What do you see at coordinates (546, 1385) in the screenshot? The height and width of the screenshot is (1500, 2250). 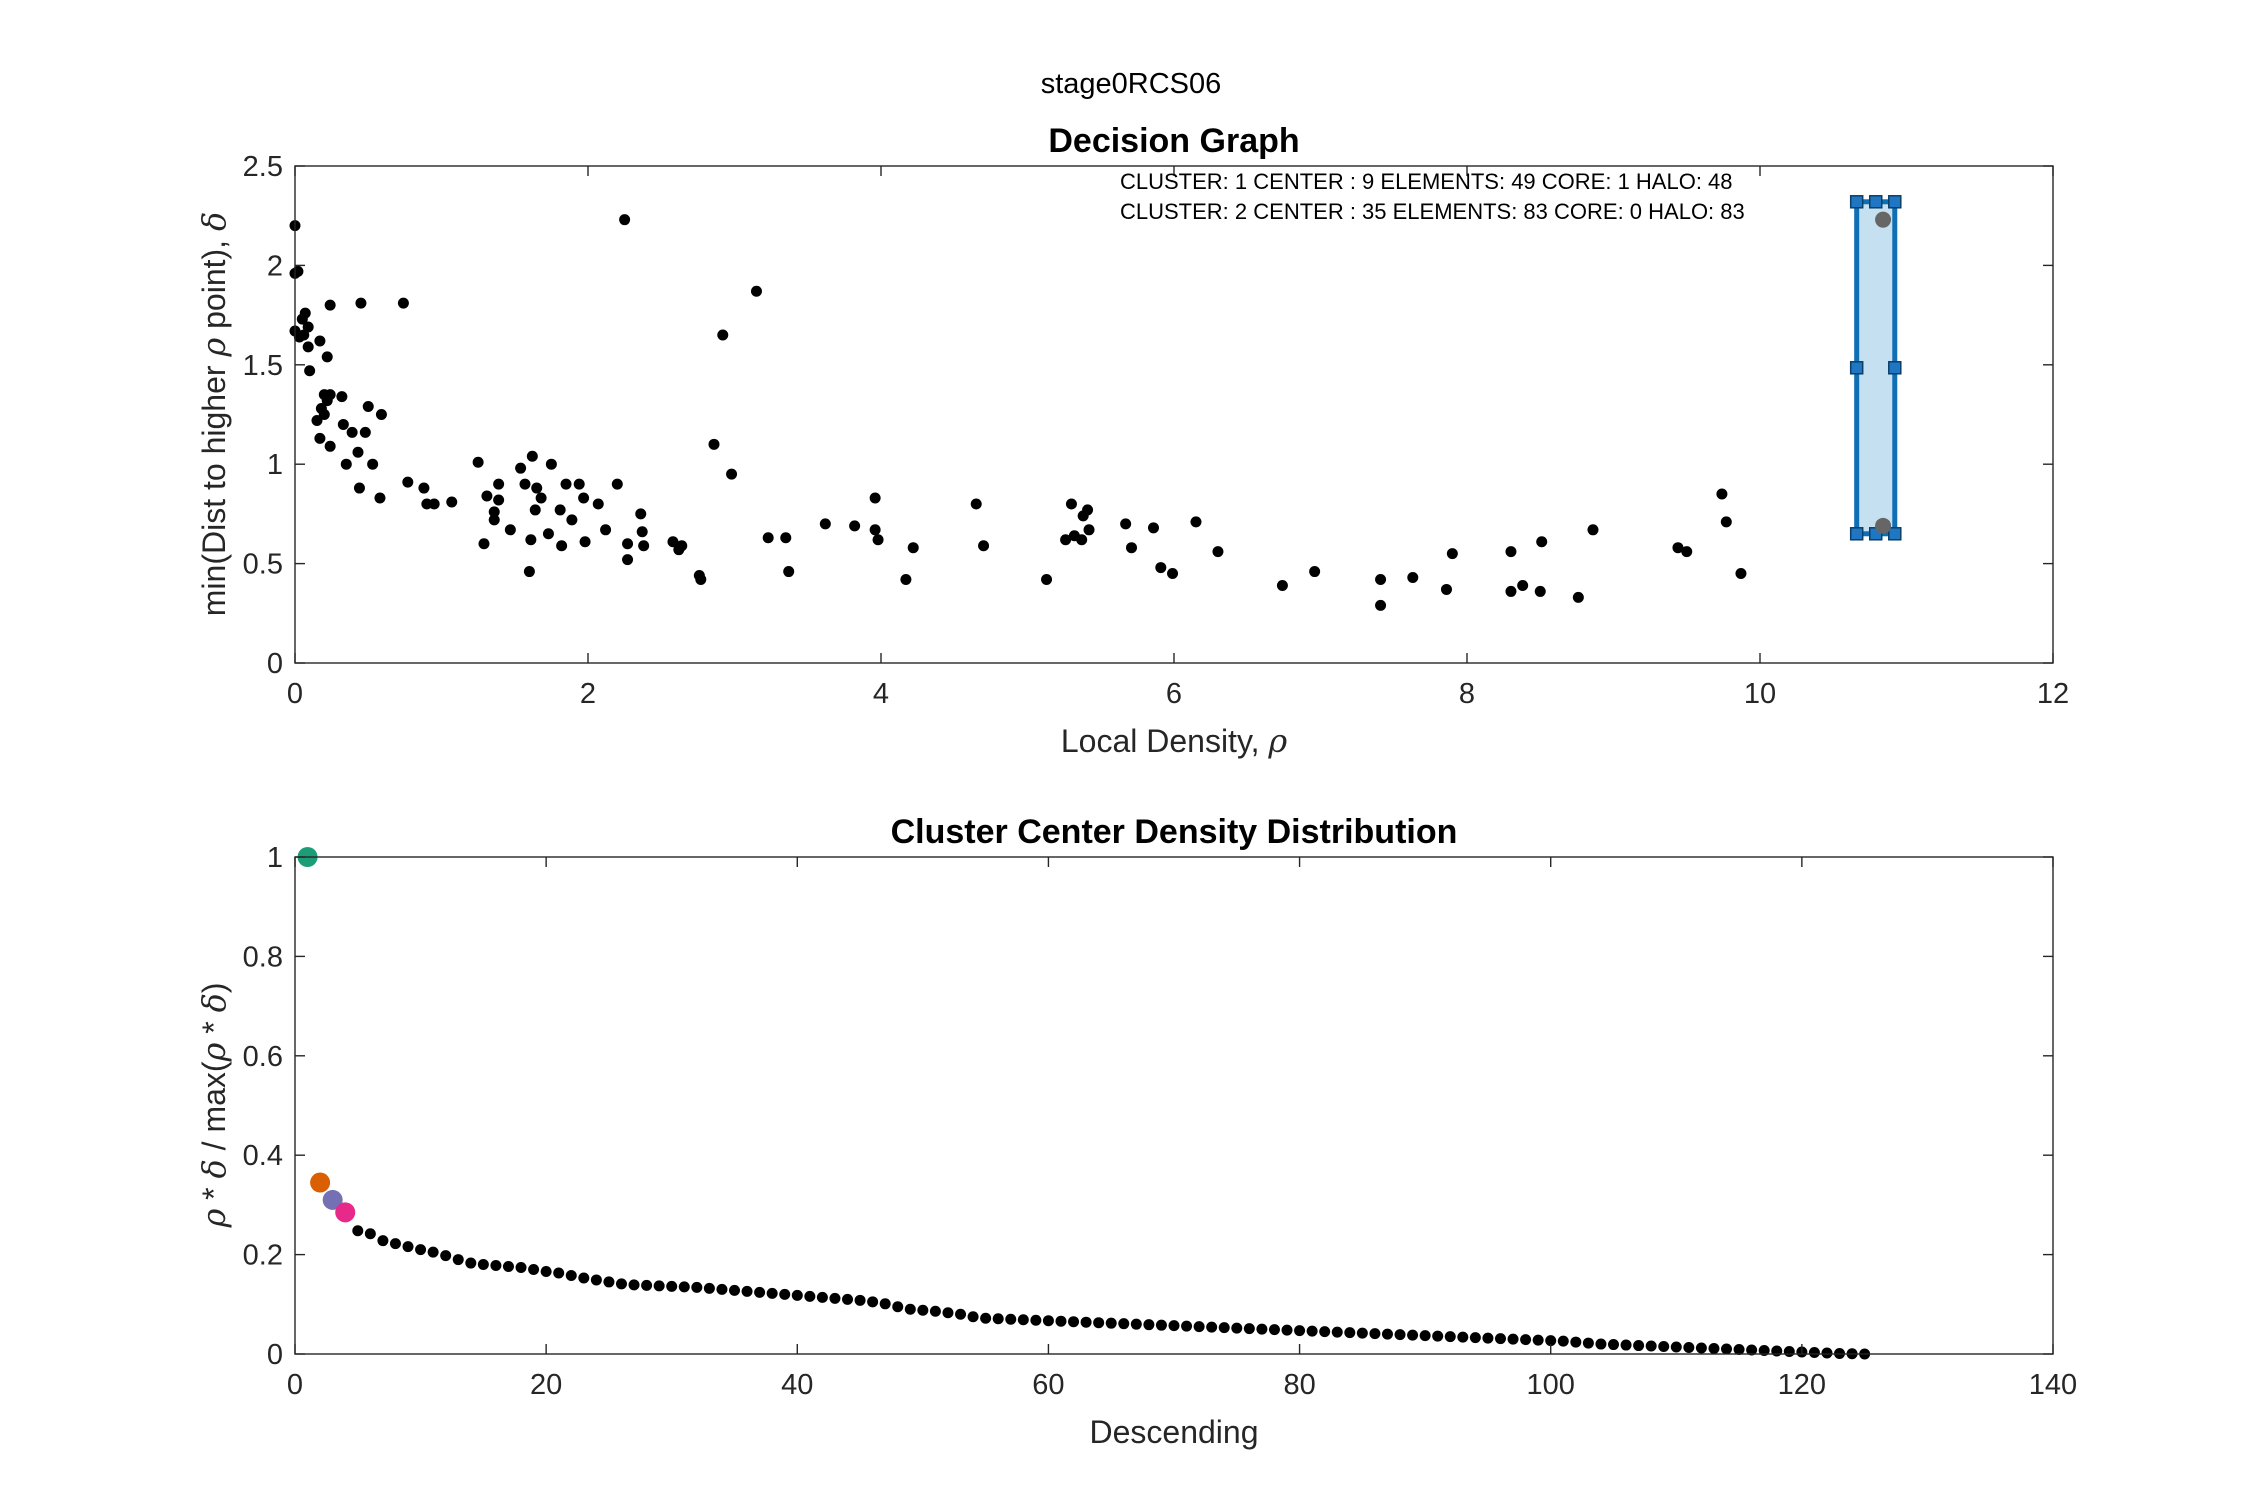 I see `x-tick-label: 20` at bounding box center [546, 1385].